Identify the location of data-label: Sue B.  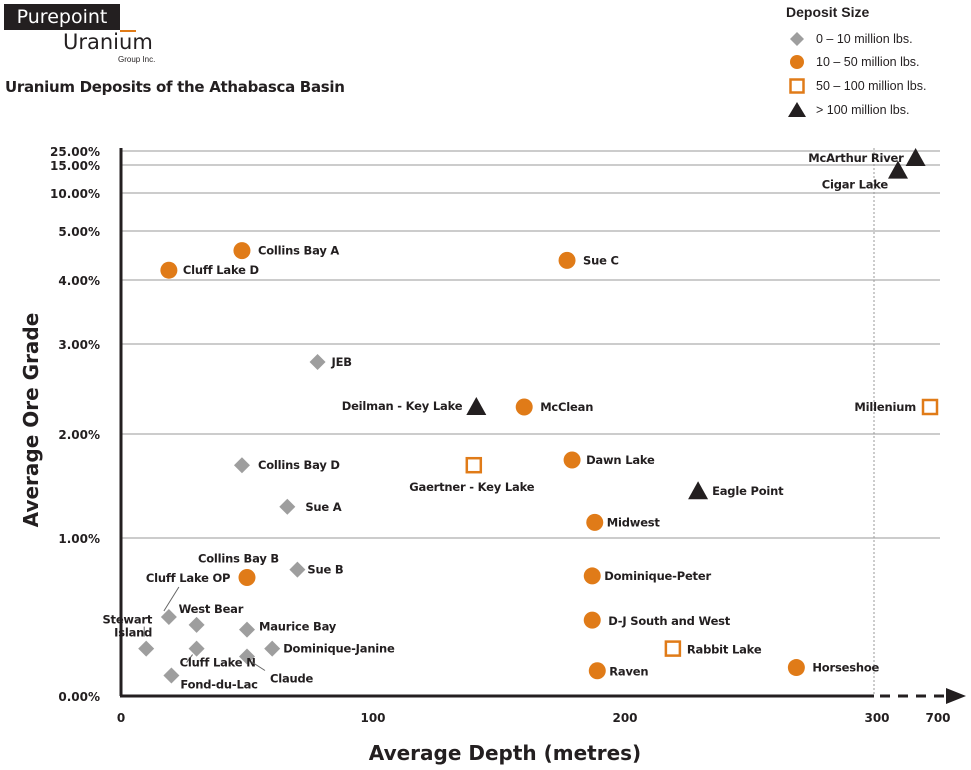
(325, 570).